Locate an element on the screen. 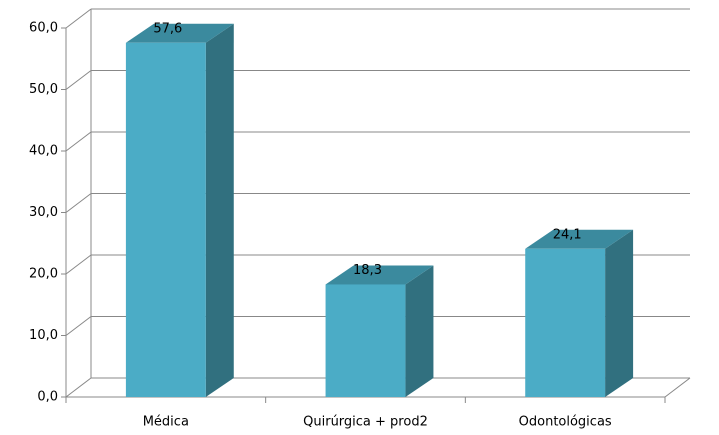 Image resolution: width=719 pixels, height=435 pixels. y-tick-label: 40,0 is located at coordinates (43, 151).